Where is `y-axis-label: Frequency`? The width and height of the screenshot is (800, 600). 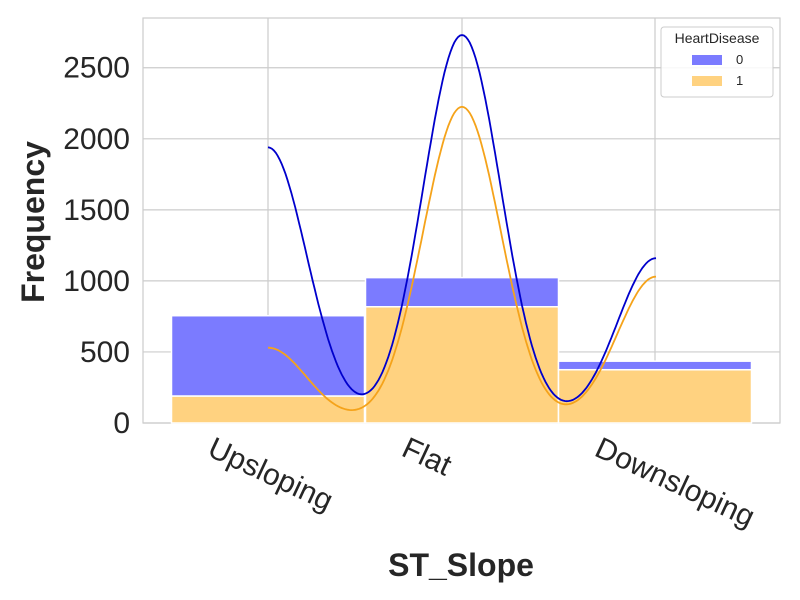 y-axis-label: Frequency is located at coordinates (33, 222).